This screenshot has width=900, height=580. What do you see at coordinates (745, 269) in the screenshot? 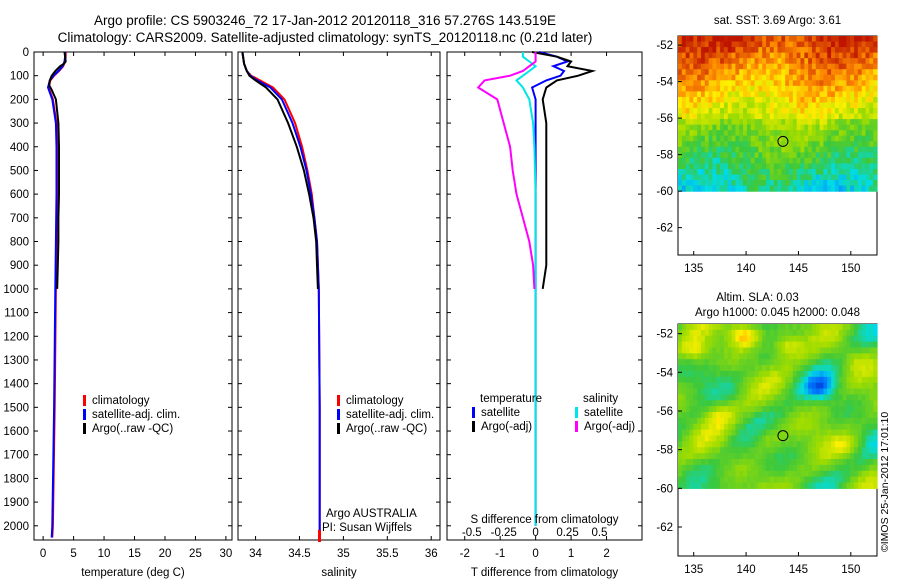
I see `map-x-tick-label: 140` at bounding box center [745, 269].